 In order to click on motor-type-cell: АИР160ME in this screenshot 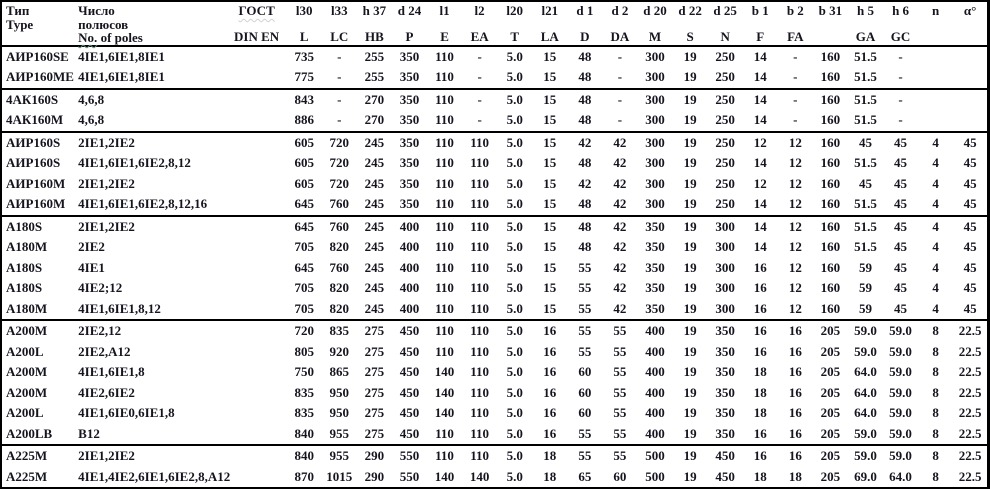, I will do `click(40, 77)`.